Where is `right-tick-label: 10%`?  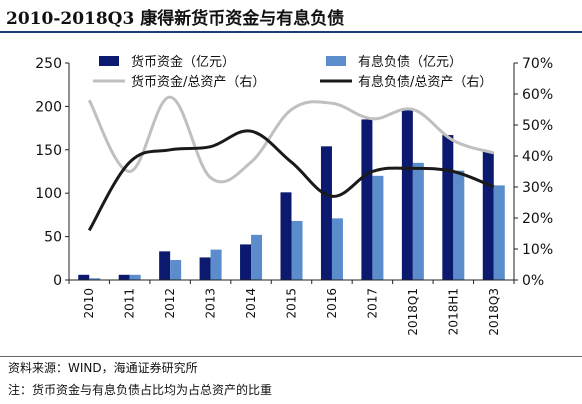
right-tick-label: 10% is located at coordinates (537, 250).